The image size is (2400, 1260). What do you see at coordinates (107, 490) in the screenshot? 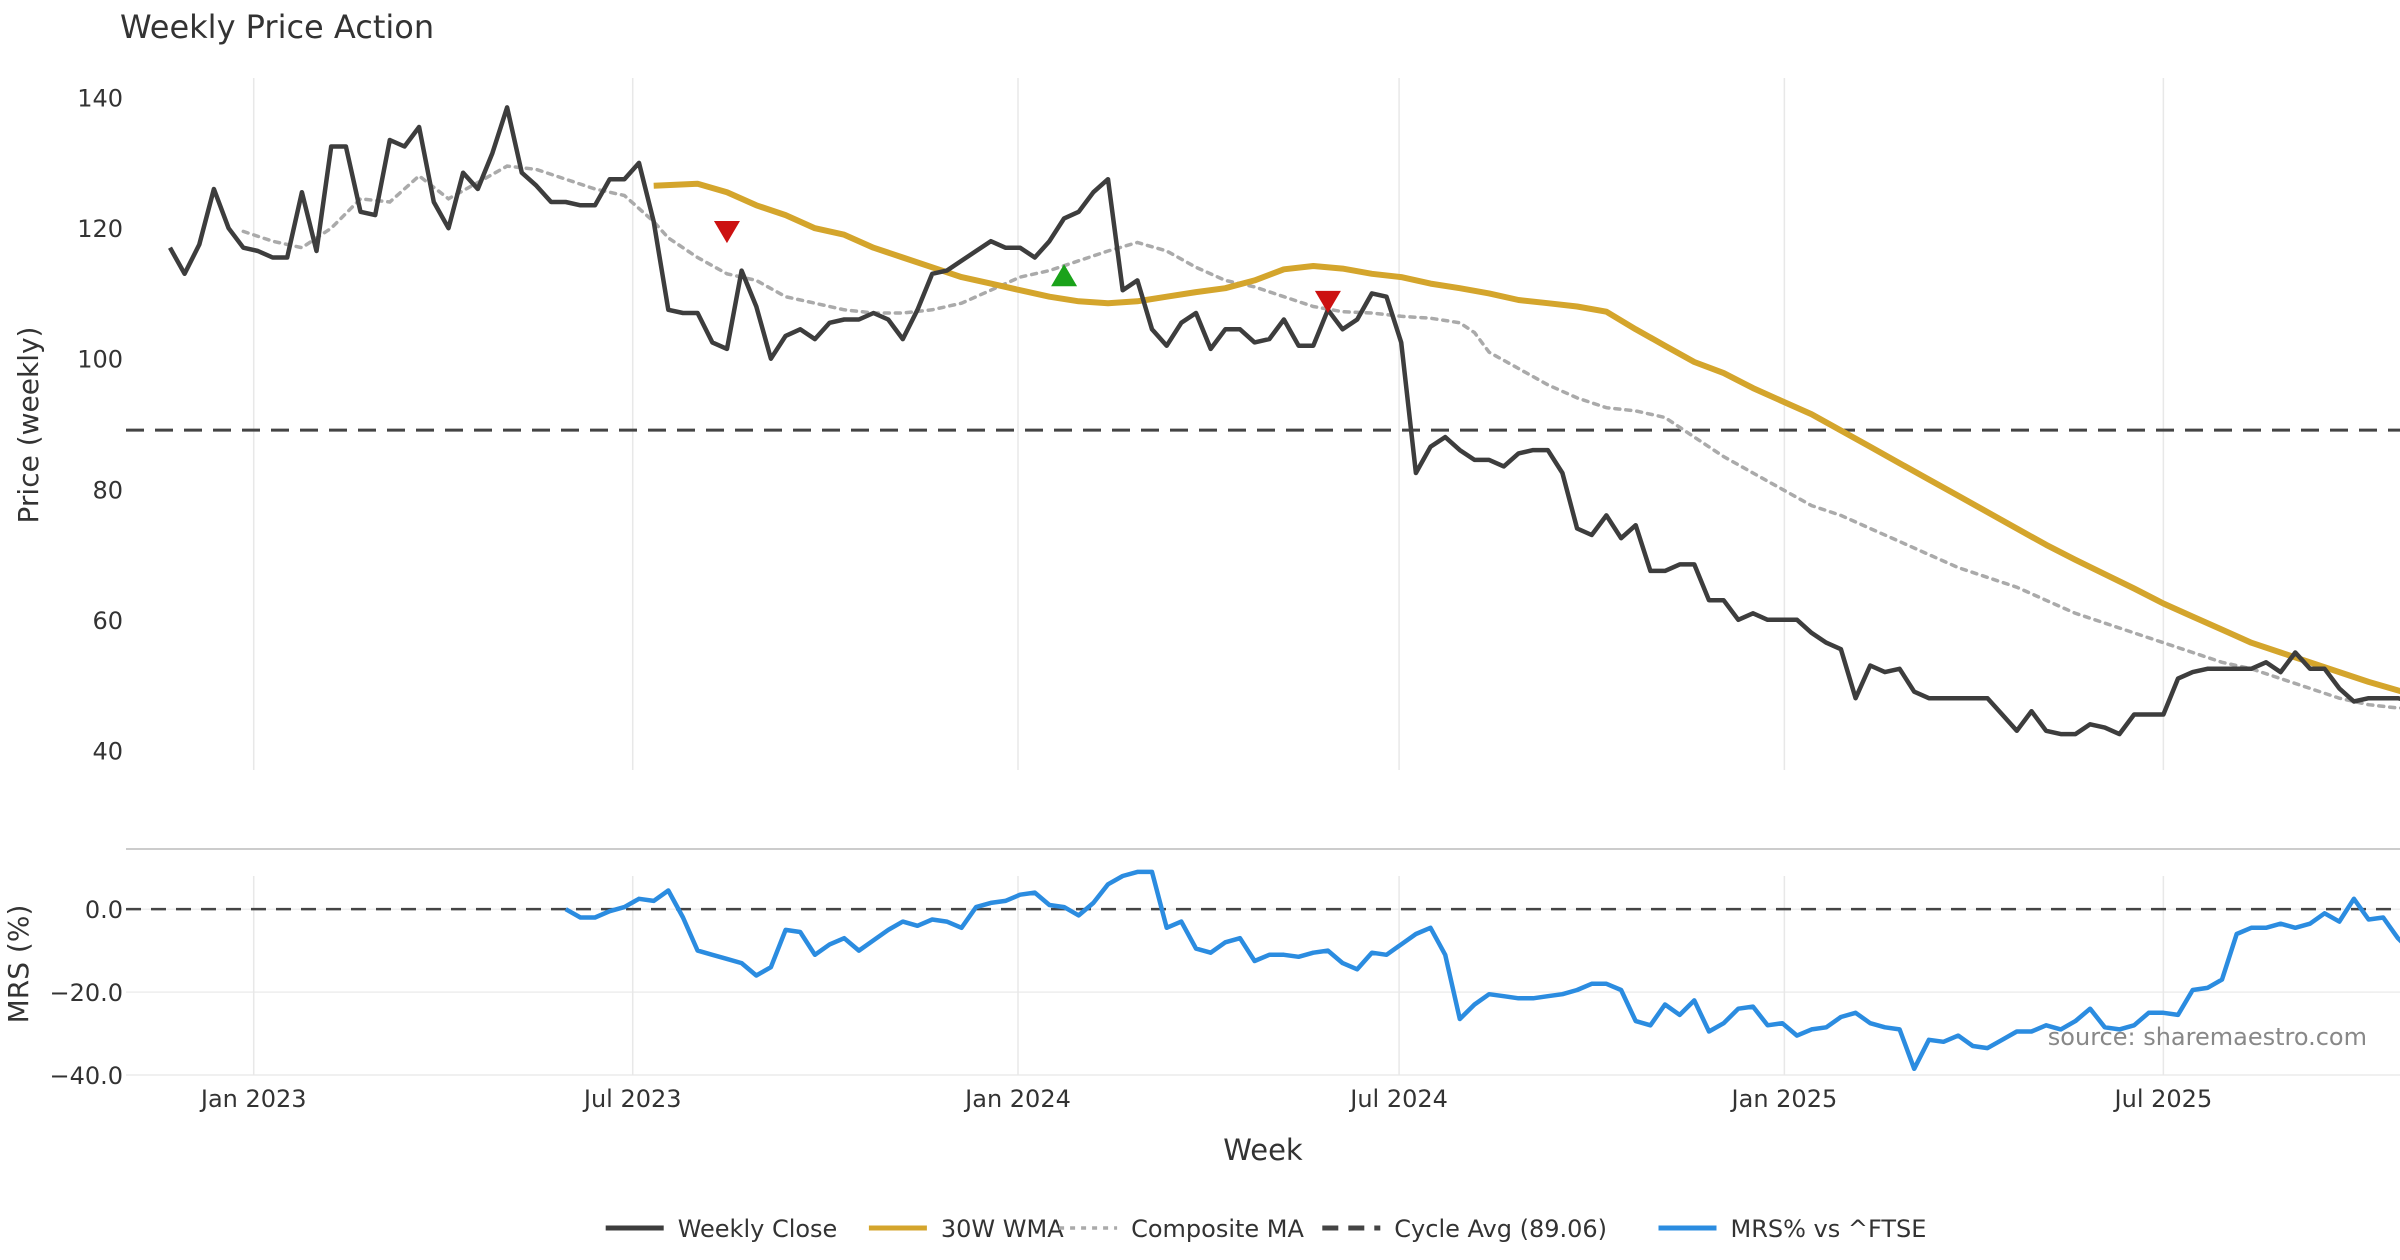
I see `price-y-tick-label: 80` at bounding box center [107, 490].